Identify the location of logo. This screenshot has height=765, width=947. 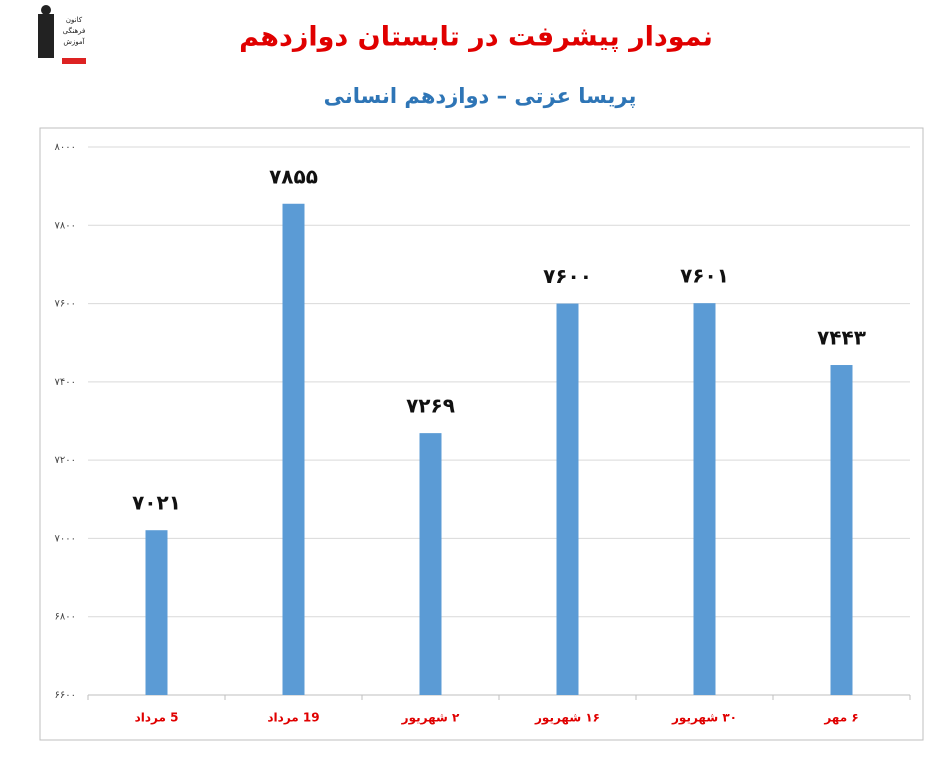
(62, 34).